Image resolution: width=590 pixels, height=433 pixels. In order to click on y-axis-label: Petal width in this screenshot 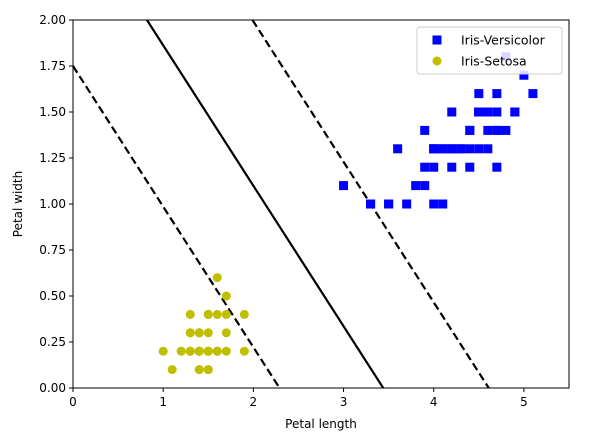, I will do `click(18, 204)`.